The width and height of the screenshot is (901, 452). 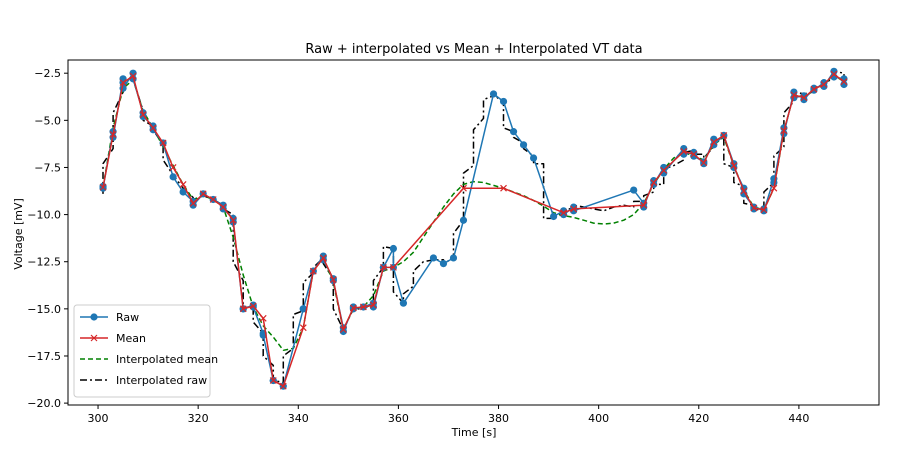 I want to click on x-tick-label: 420, so click(x=698, y=418).